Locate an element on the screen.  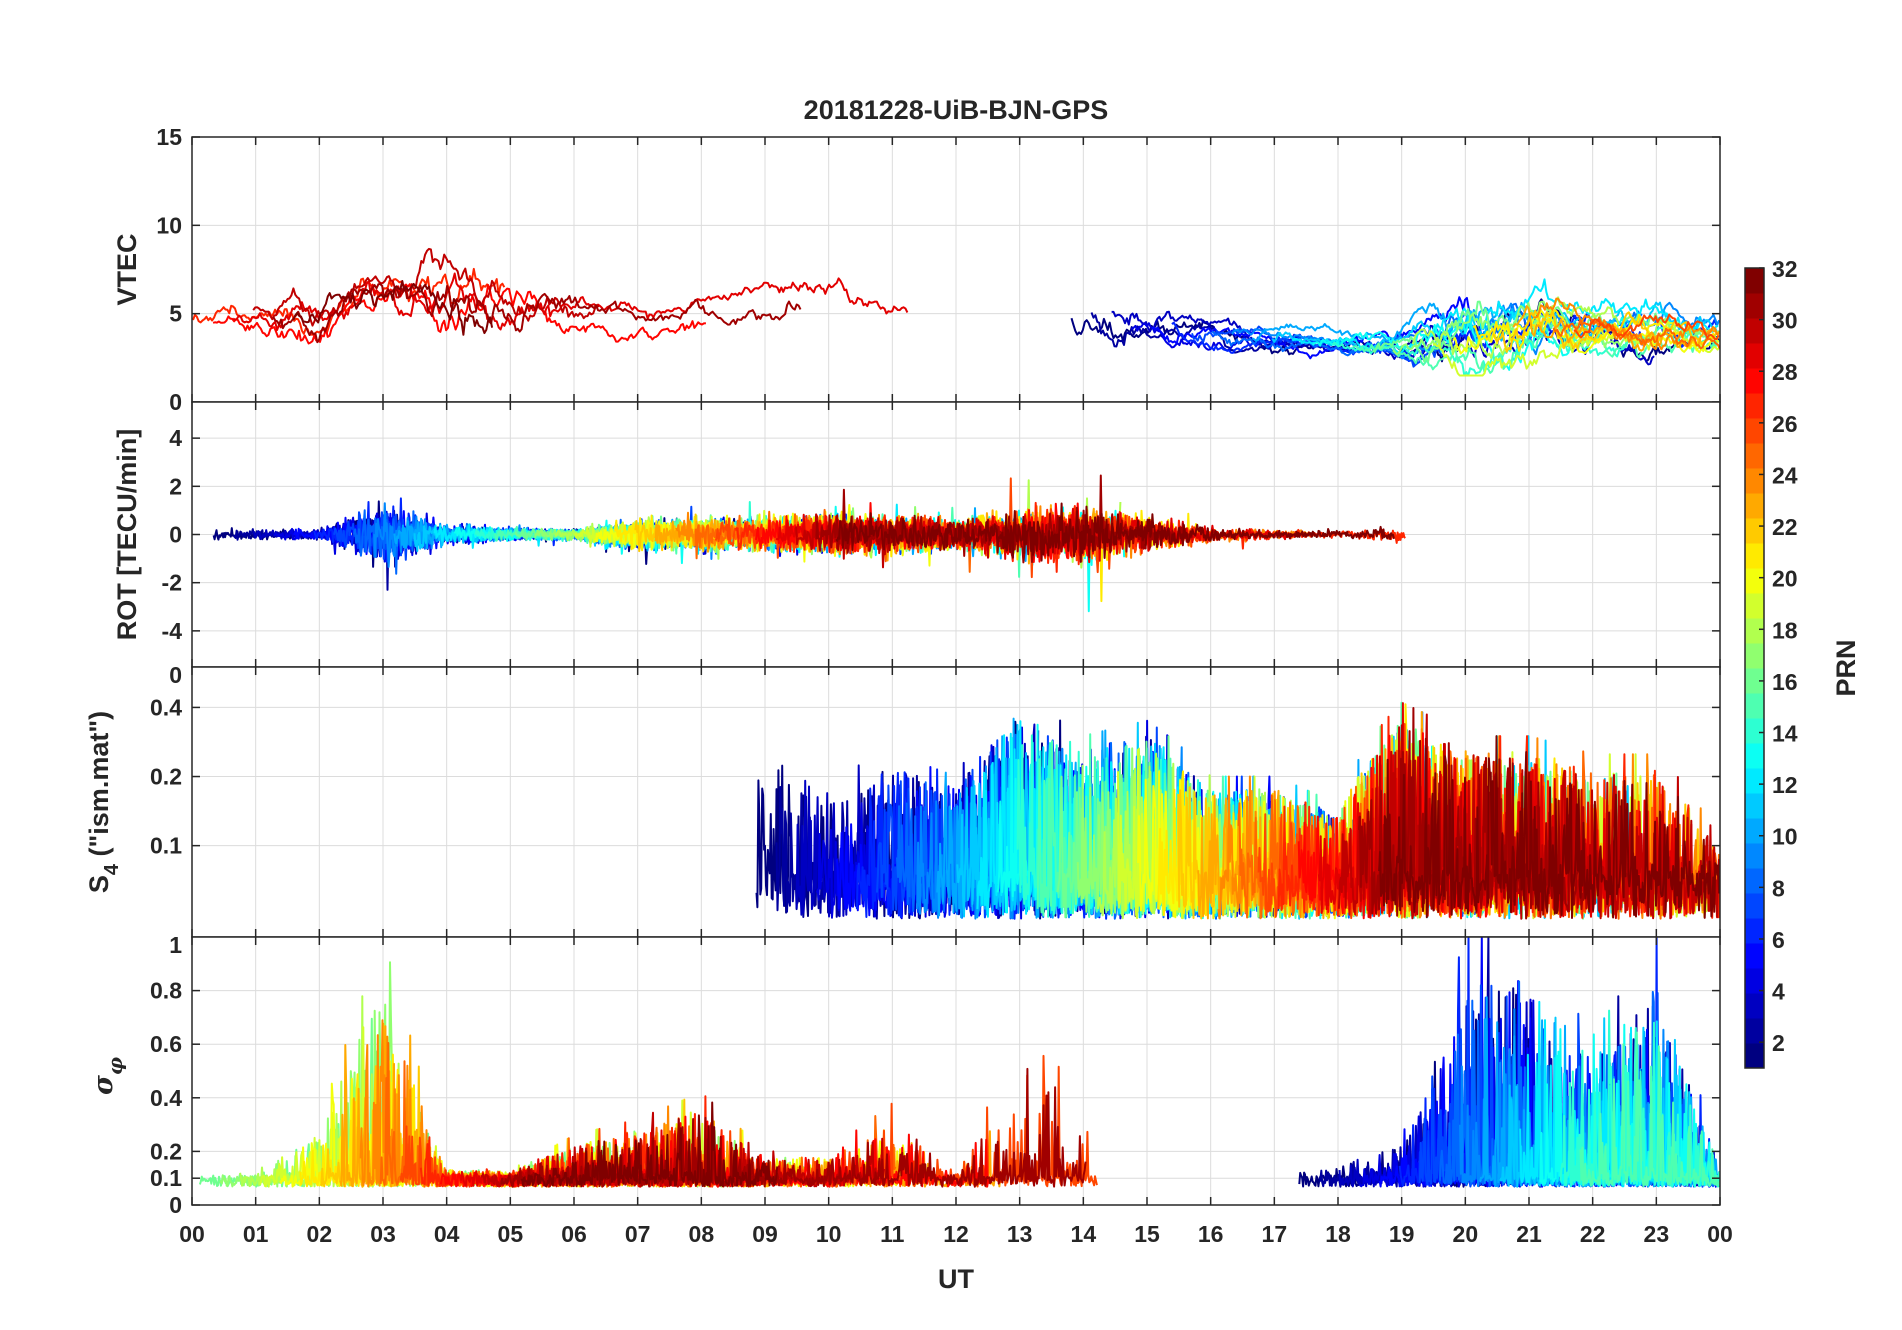
x-tick-label: 05 is located at coordinates (511, 1234).